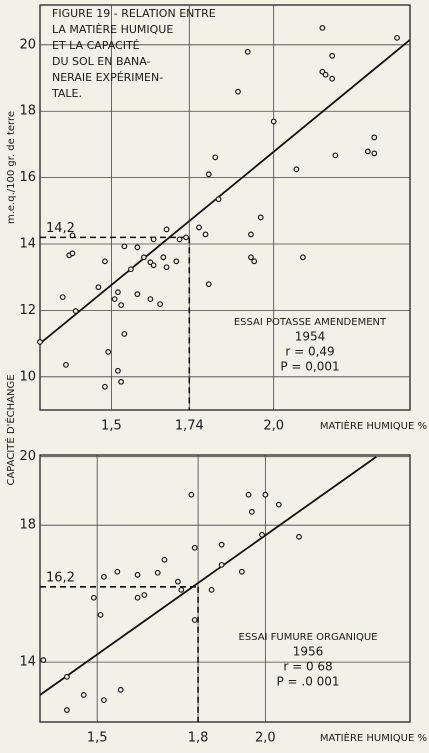 The height and width of the screenshot is (753, 429). What do you see at coordinates (60, 577) in the screenshot?
I see `reference-label: 16,2` at bounding box center [60, 577].